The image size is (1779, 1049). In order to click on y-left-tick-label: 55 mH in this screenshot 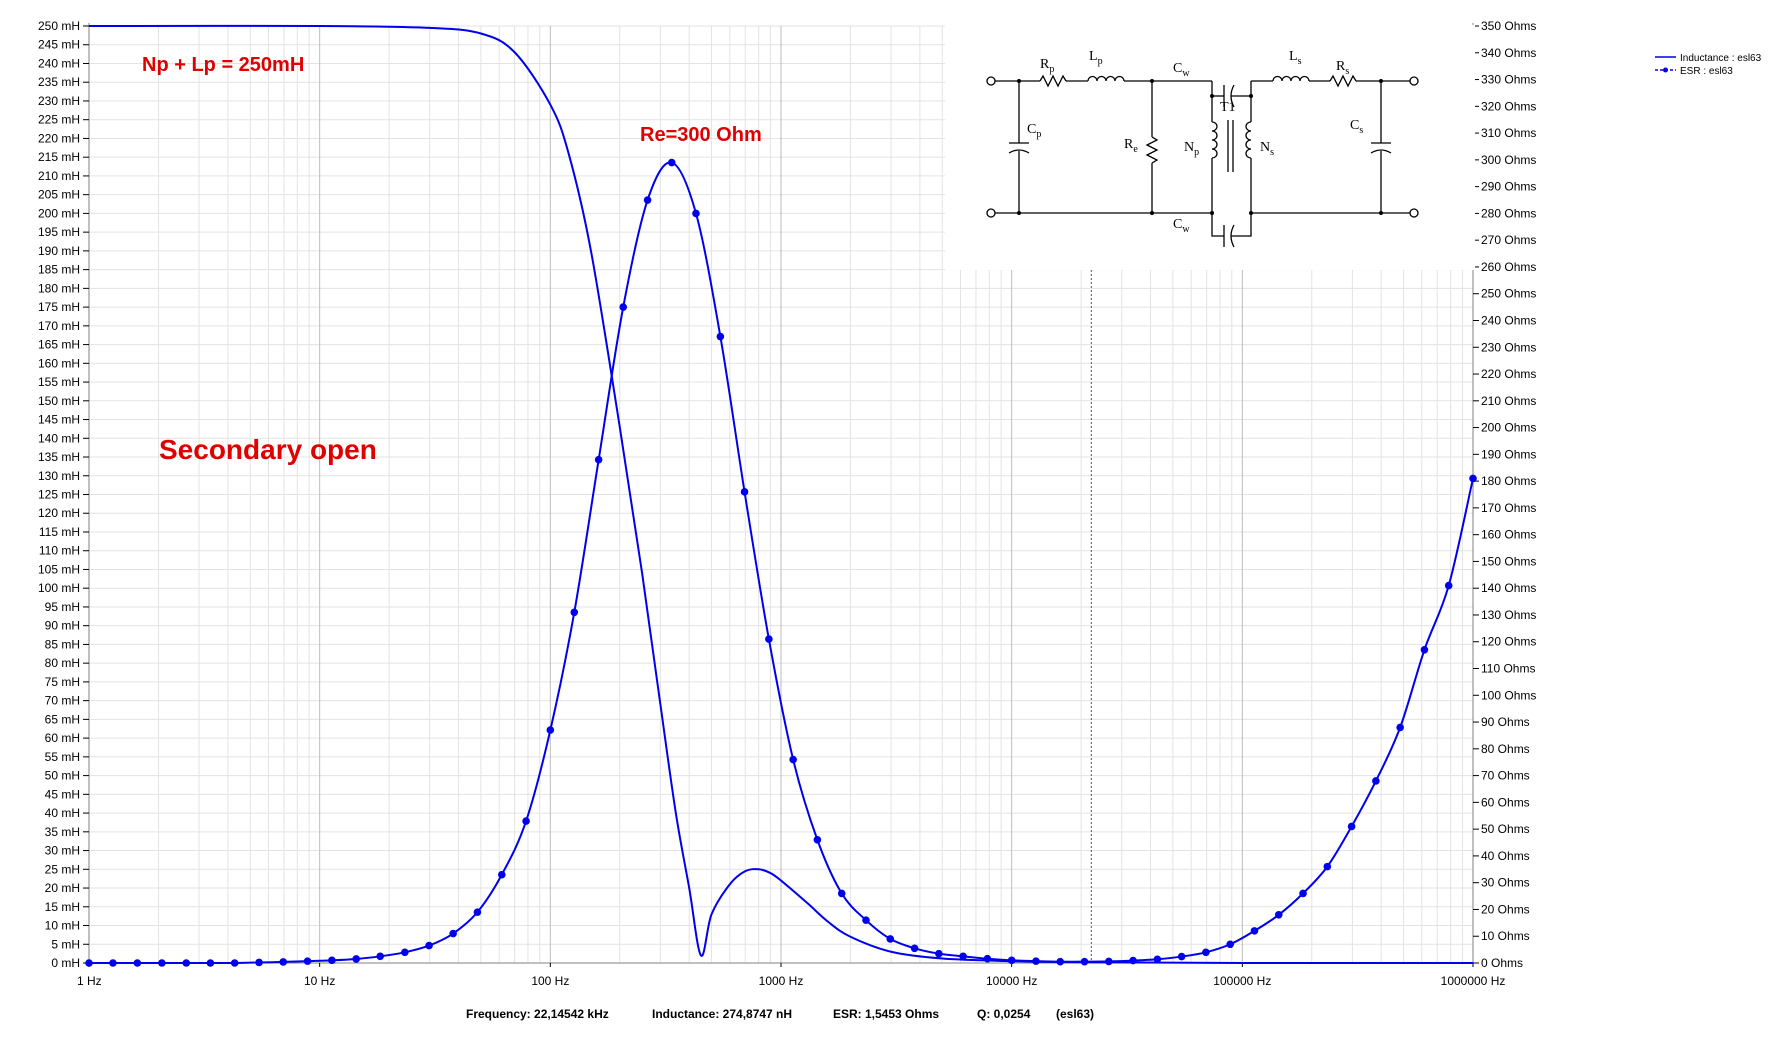, I will do `click(62, 757)`.